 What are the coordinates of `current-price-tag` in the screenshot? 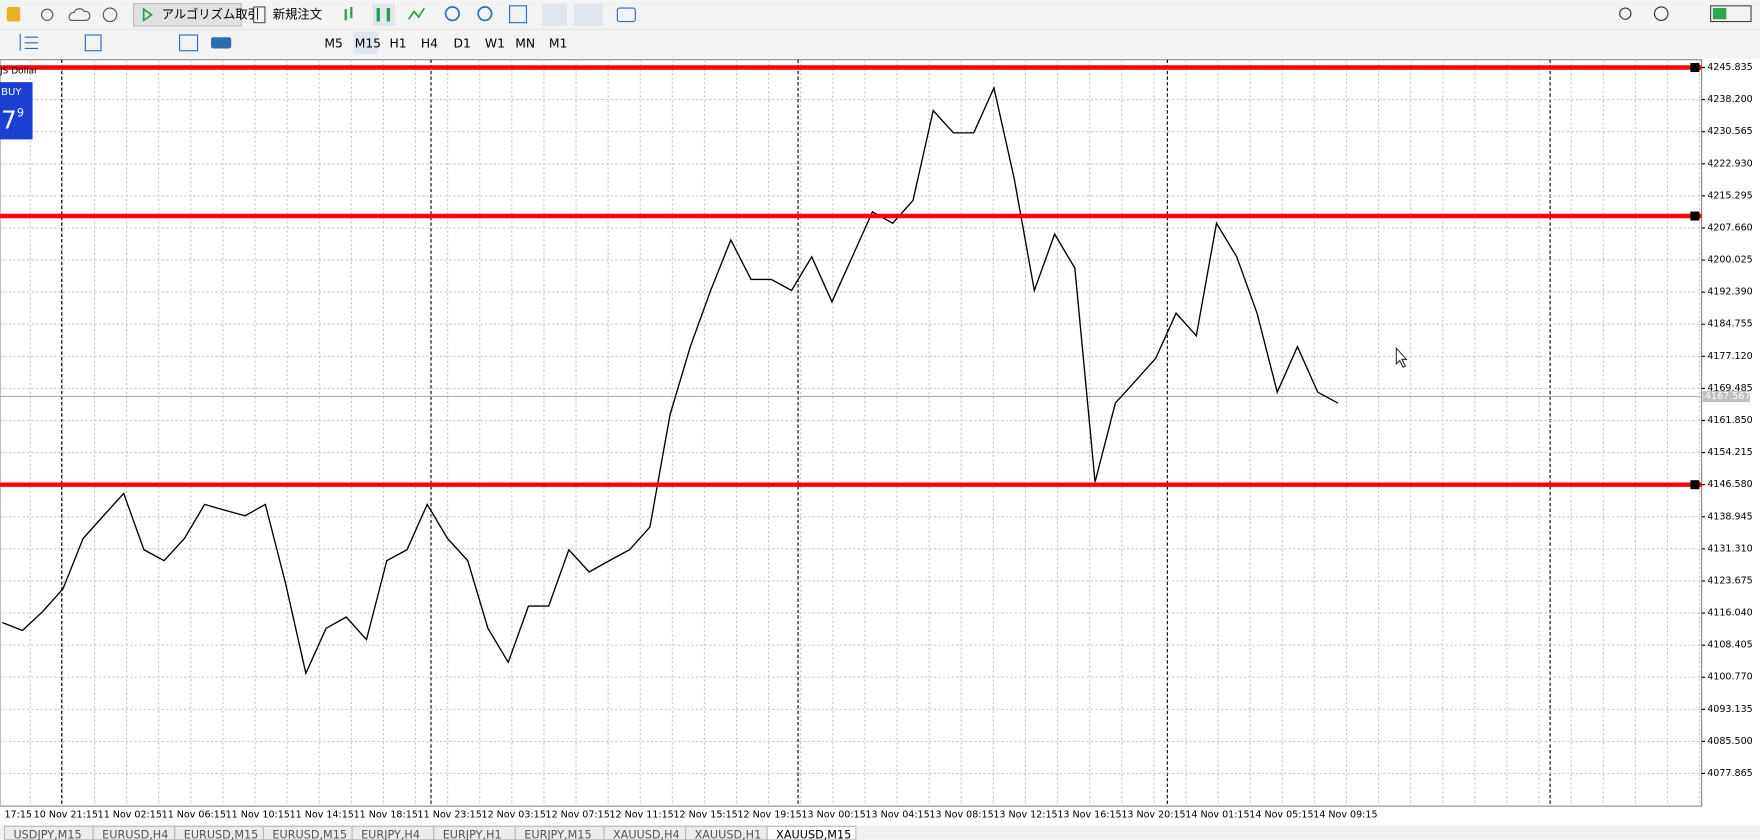 It's located at (1726, 396).